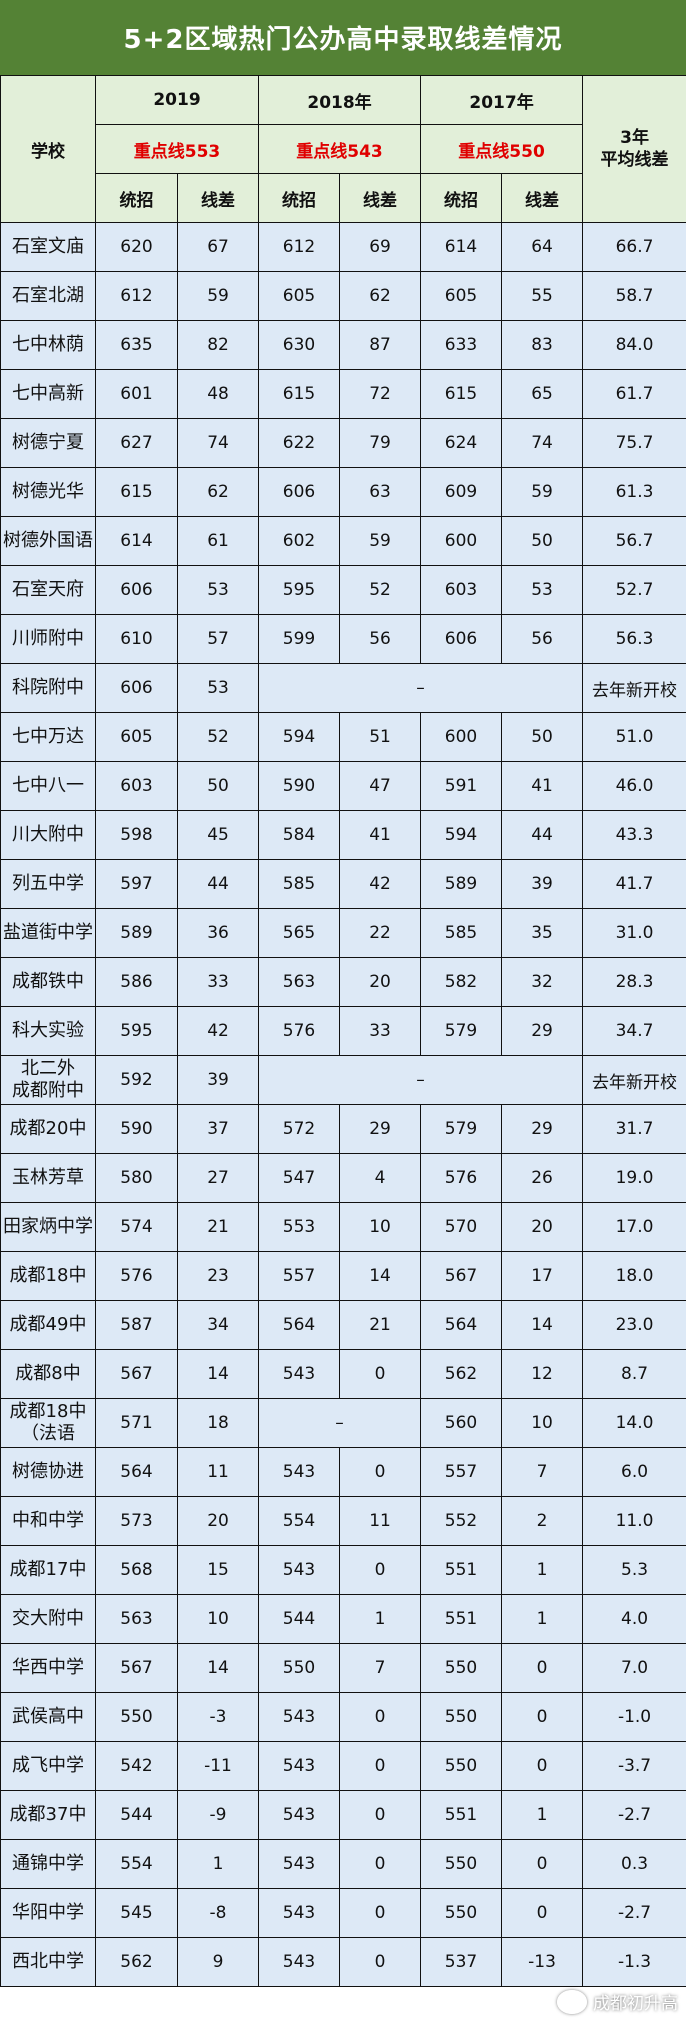 Image resolution: width=686 pixels, height=2026 pixels. Describe the element at coordinates (542, 1472) in the screenshot. I see `diff-2017: 7` at that location.